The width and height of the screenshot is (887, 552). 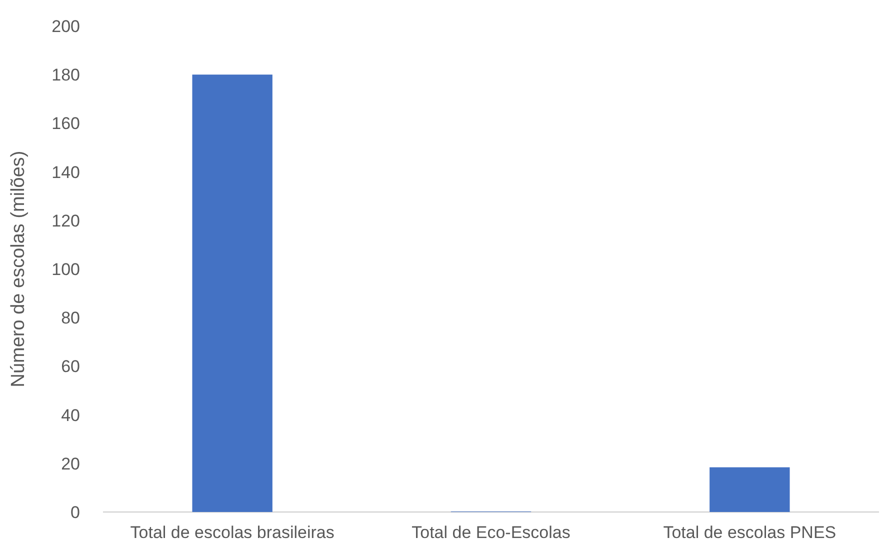 I want to click on x-tick-label: Total de Eco-Escolas, so click(x=491, y=532).